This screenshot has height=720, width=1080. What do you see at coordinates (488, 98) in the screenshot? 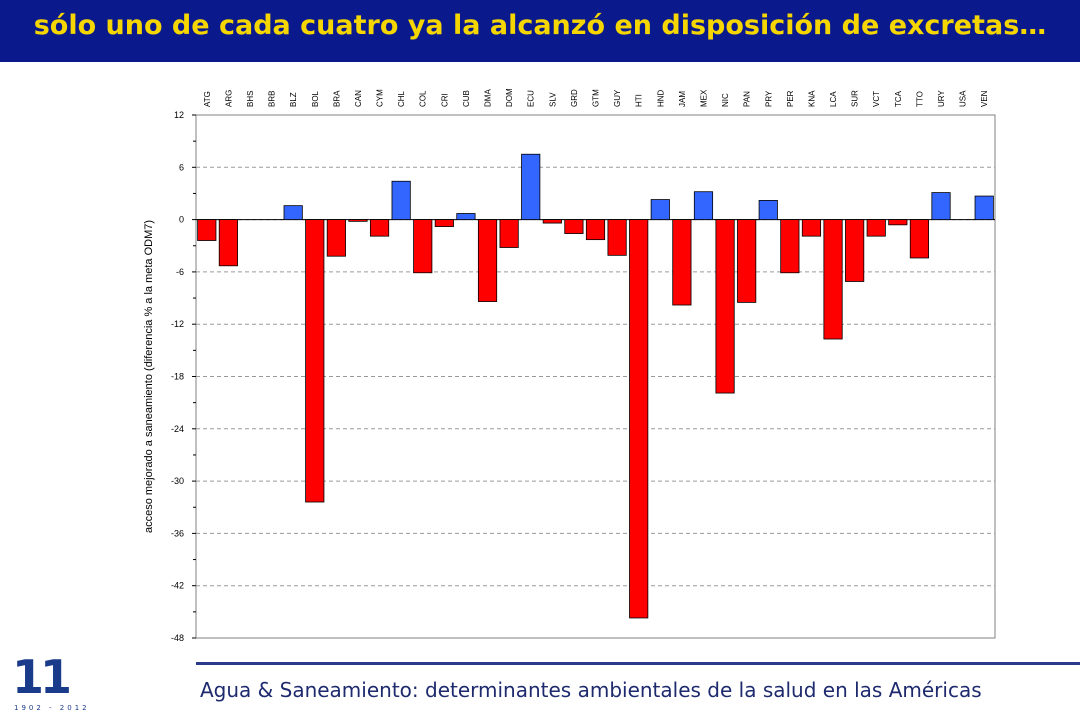
I see `category-label-dma: DMA` at bounding box center [488, 98].